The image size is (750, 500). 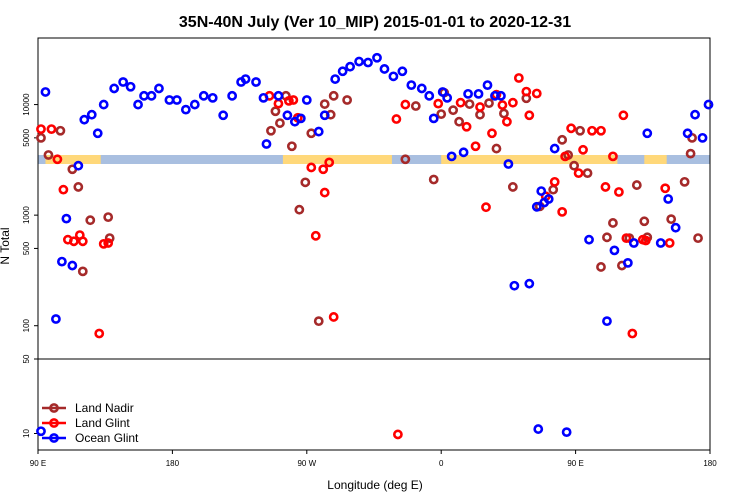 I want to click on legend-label: Land Glint, so click(x=102, y=423).